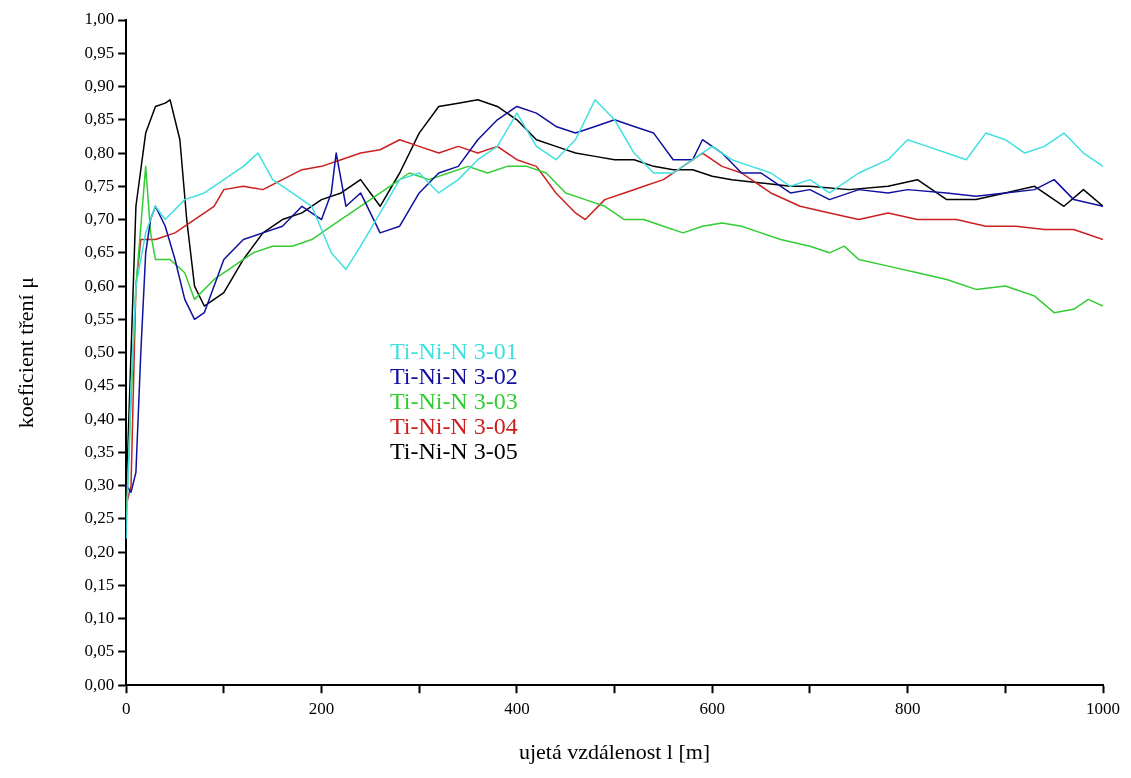 The width and height of the screenshot is (1131, 778). I want to click on y-tick-label: 0,85, so click(99, 119).